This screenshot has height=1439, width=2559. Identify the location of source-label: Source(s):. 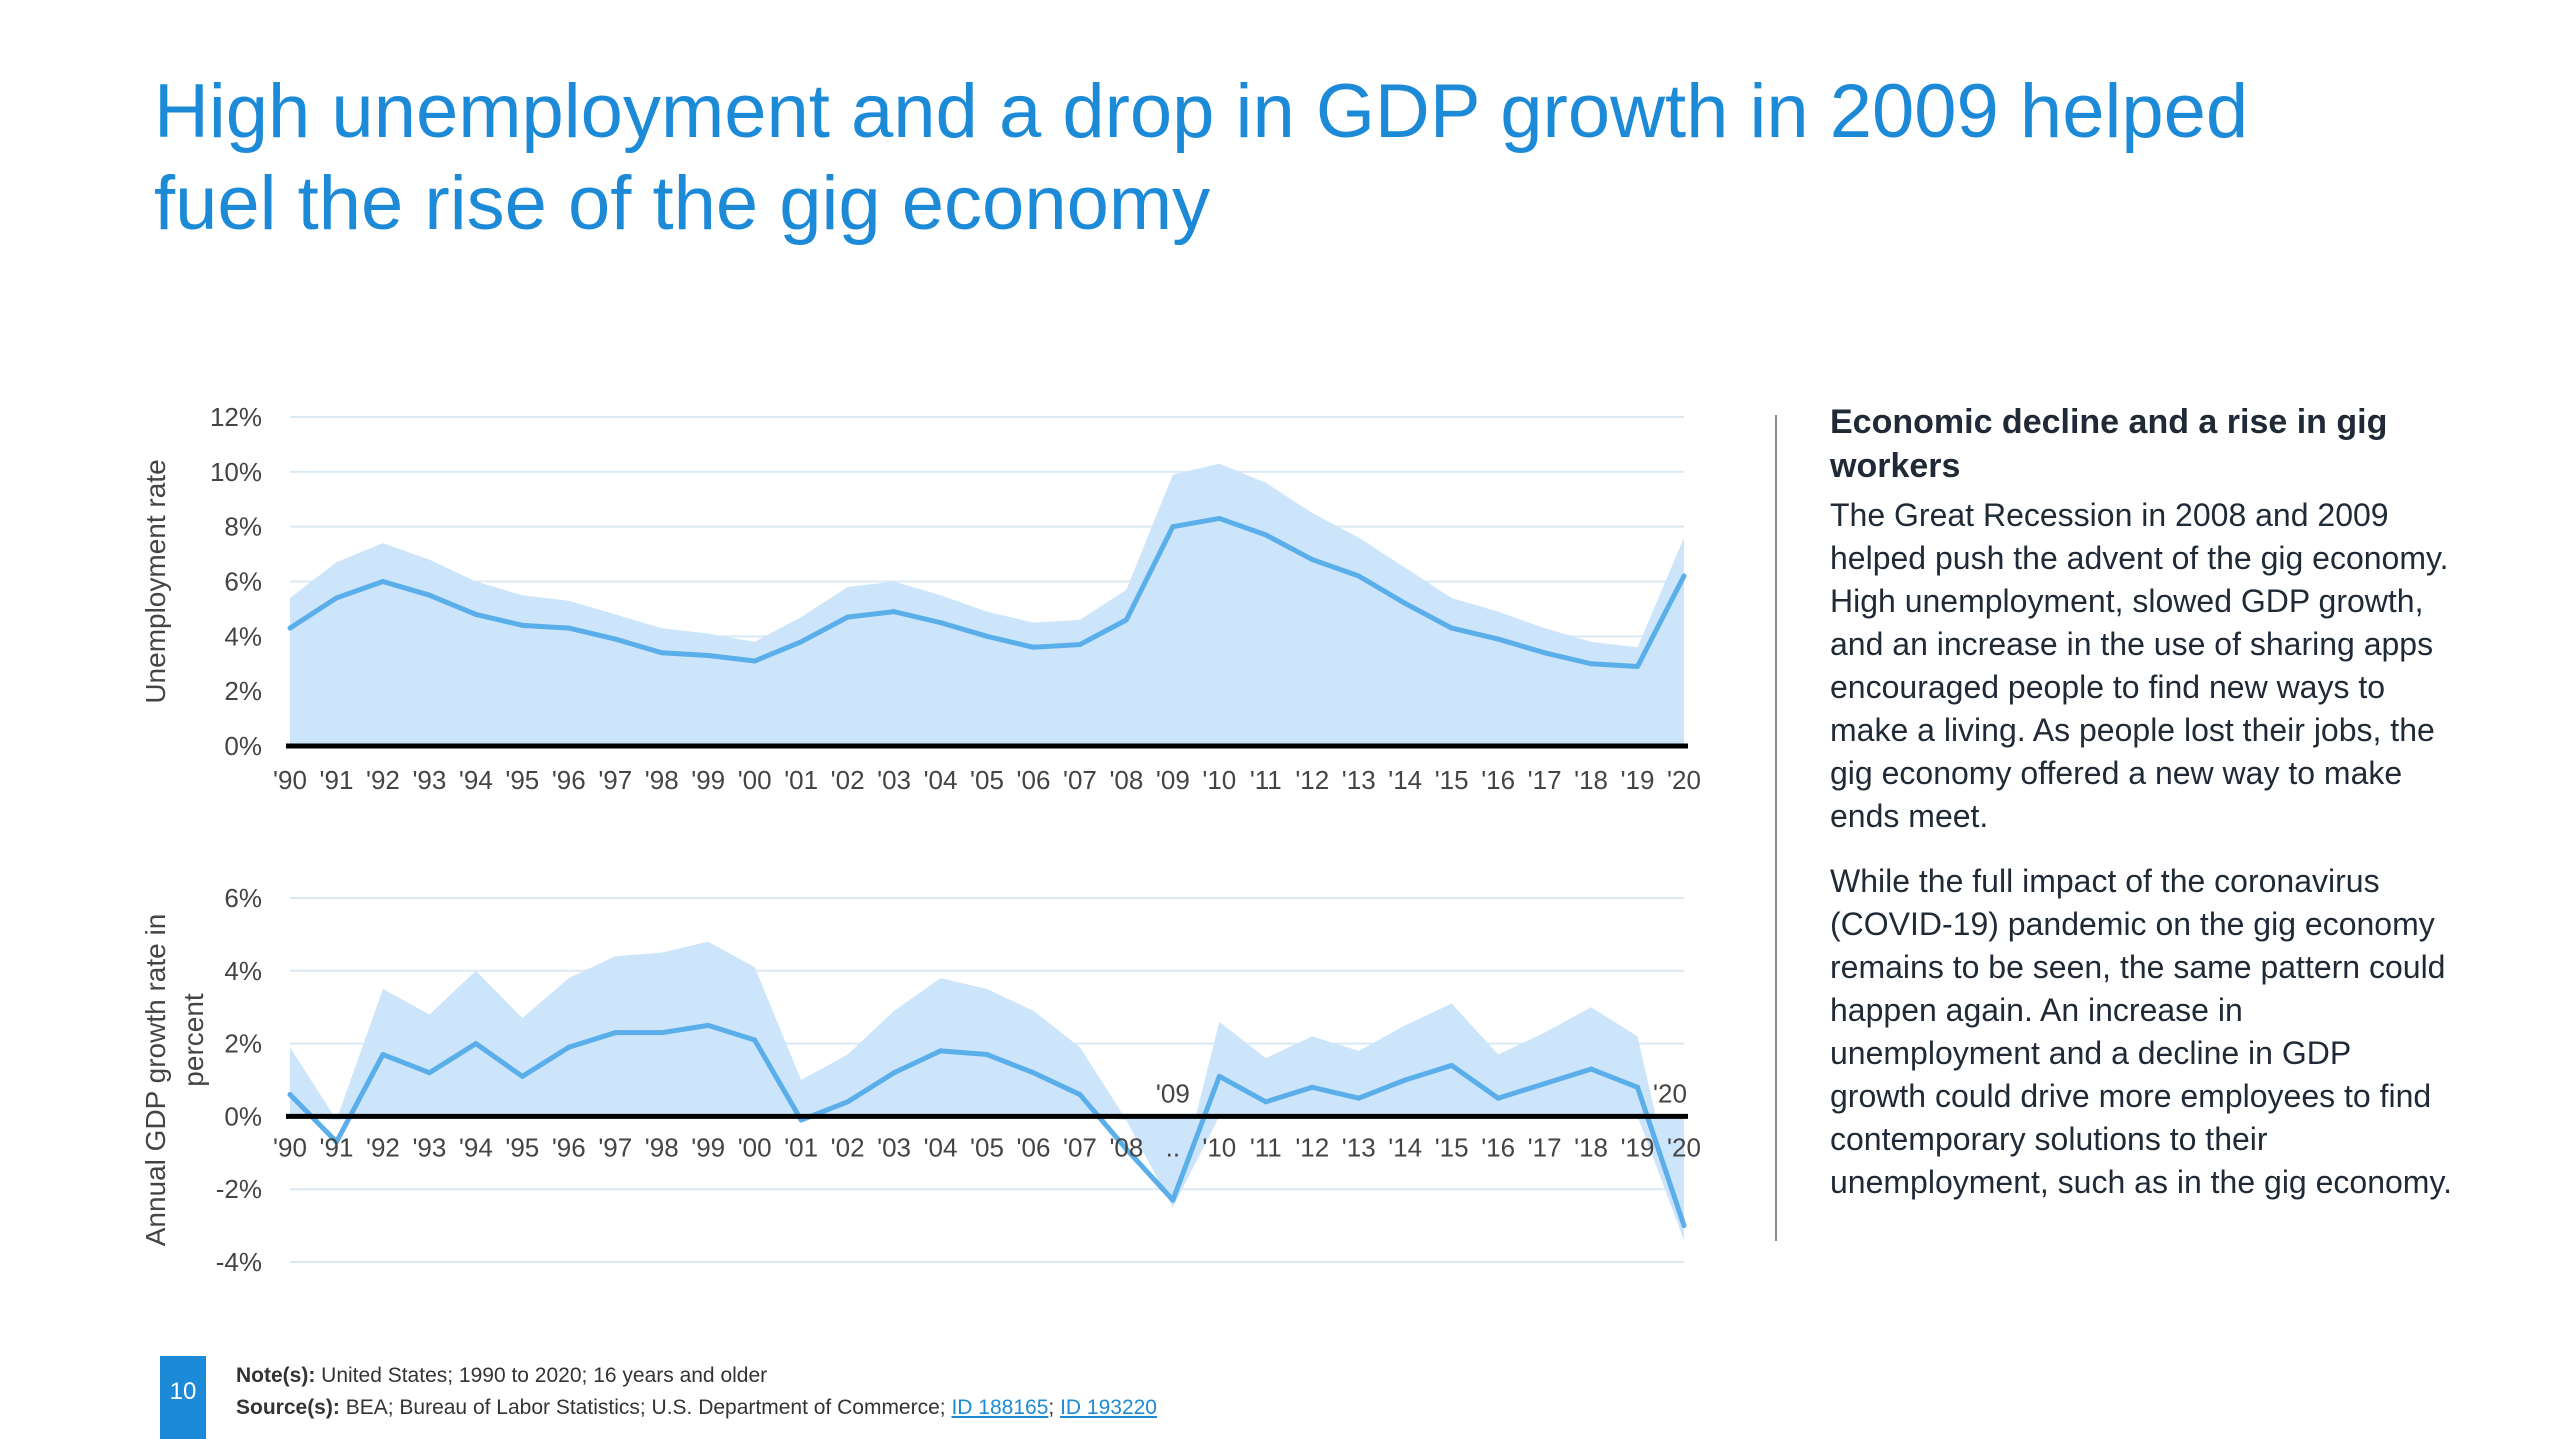
(288, 1407).